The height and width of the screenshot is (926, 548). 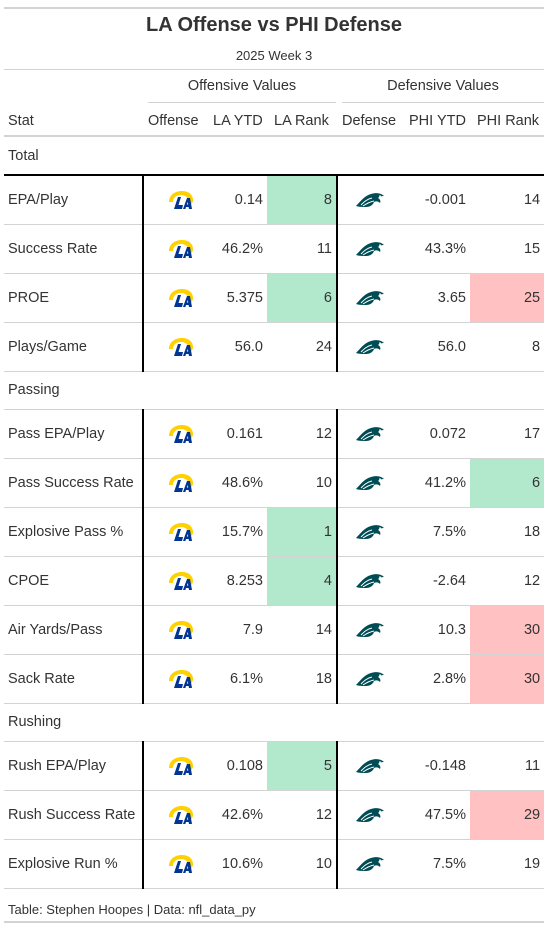 I want to click on stat-name: Explosive Pass %, so click(x=73, y=532).